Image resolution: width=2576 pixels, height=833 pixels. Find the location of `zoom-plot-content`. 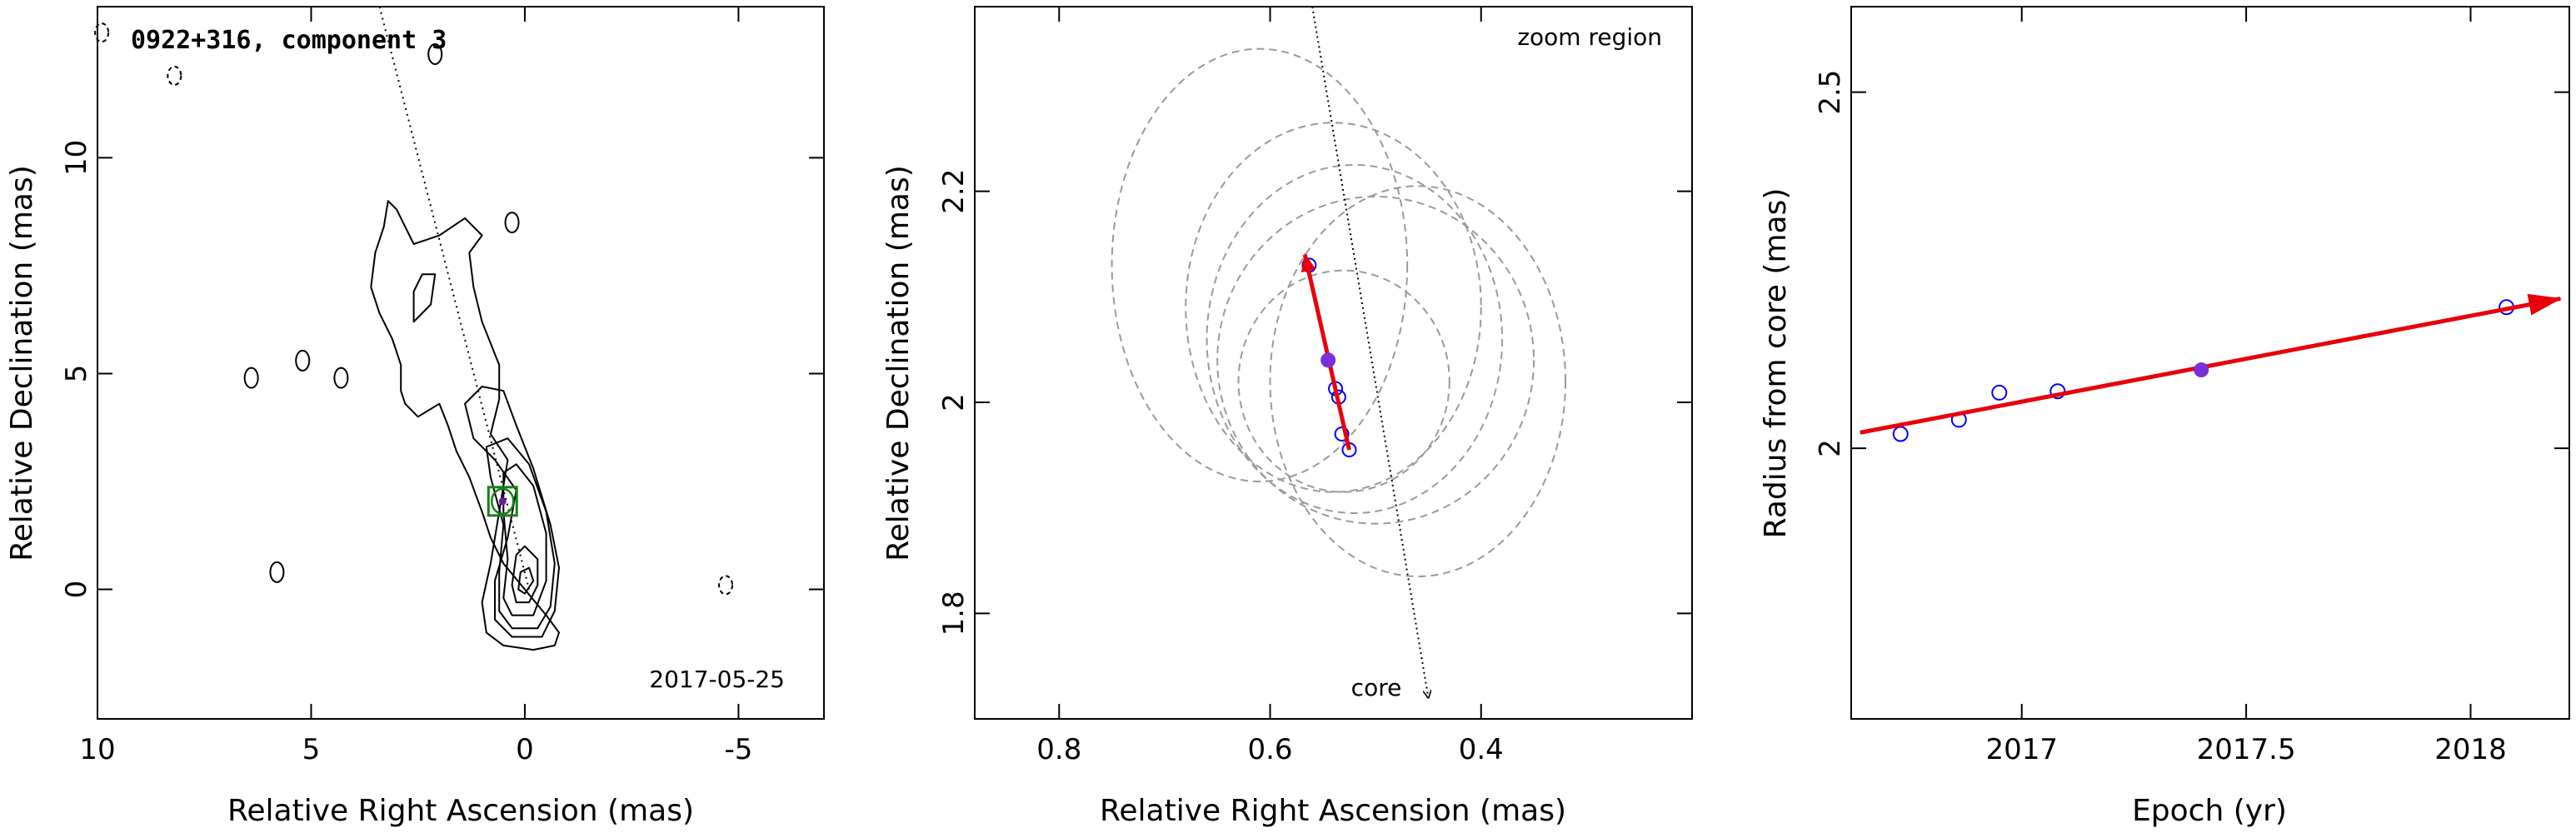

zoom-plot-content is located at coordinates (1339, 352).